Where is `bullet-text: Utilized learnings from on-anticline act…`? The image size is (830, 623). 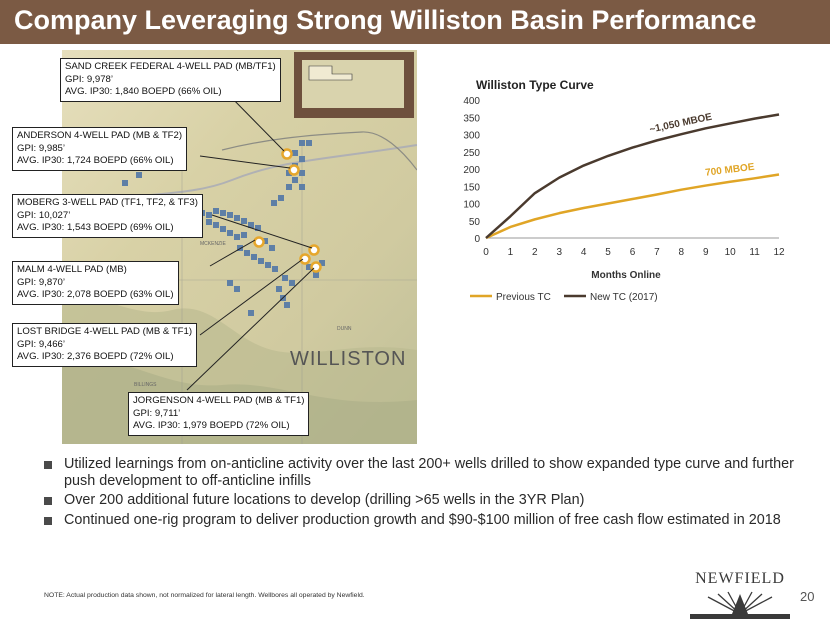
bullet-text: Utilized learnings from on-anticline act… is located at coordinates (429, 472).